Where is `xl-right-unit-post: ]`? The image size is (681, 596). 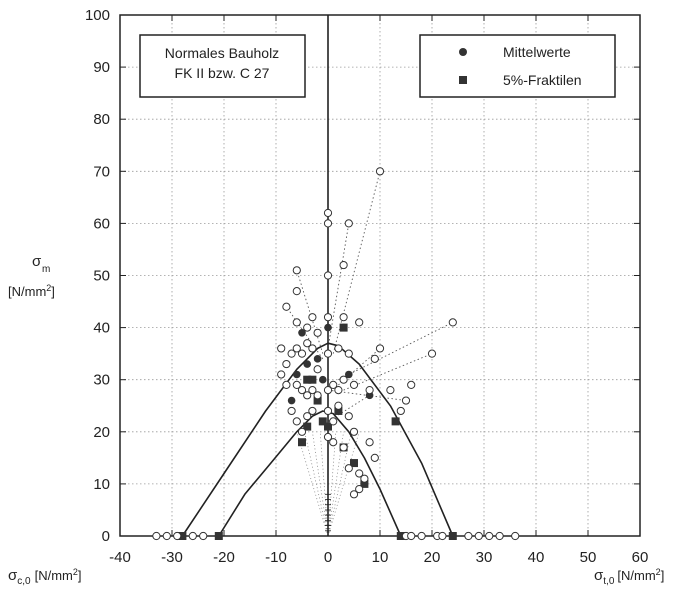
xl-right-unit-post: ] is located at coordinates (663, 575).